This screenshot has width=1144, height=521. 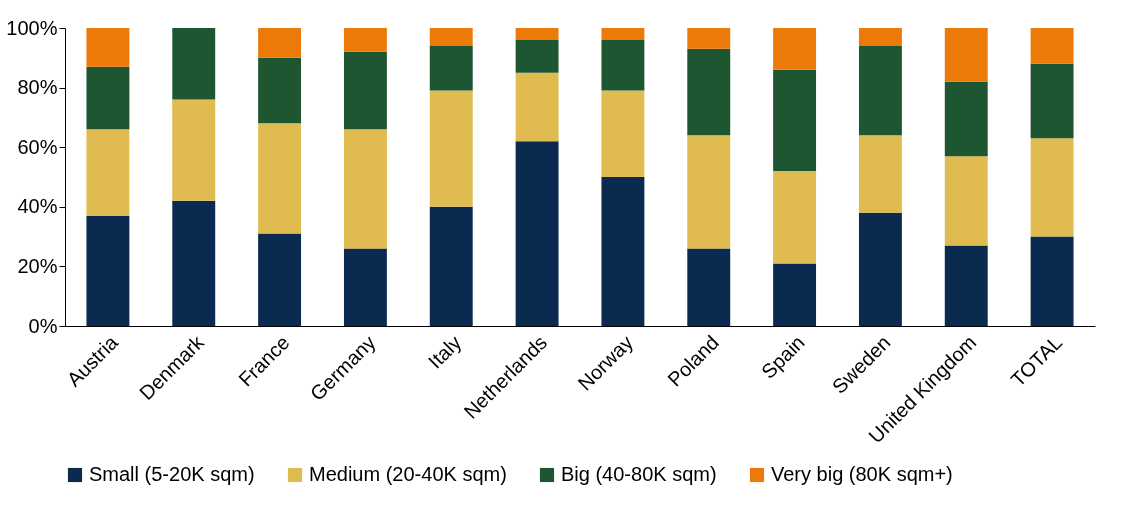 I want to click on y-tick-label: 40%, so click(x=37, y=206).